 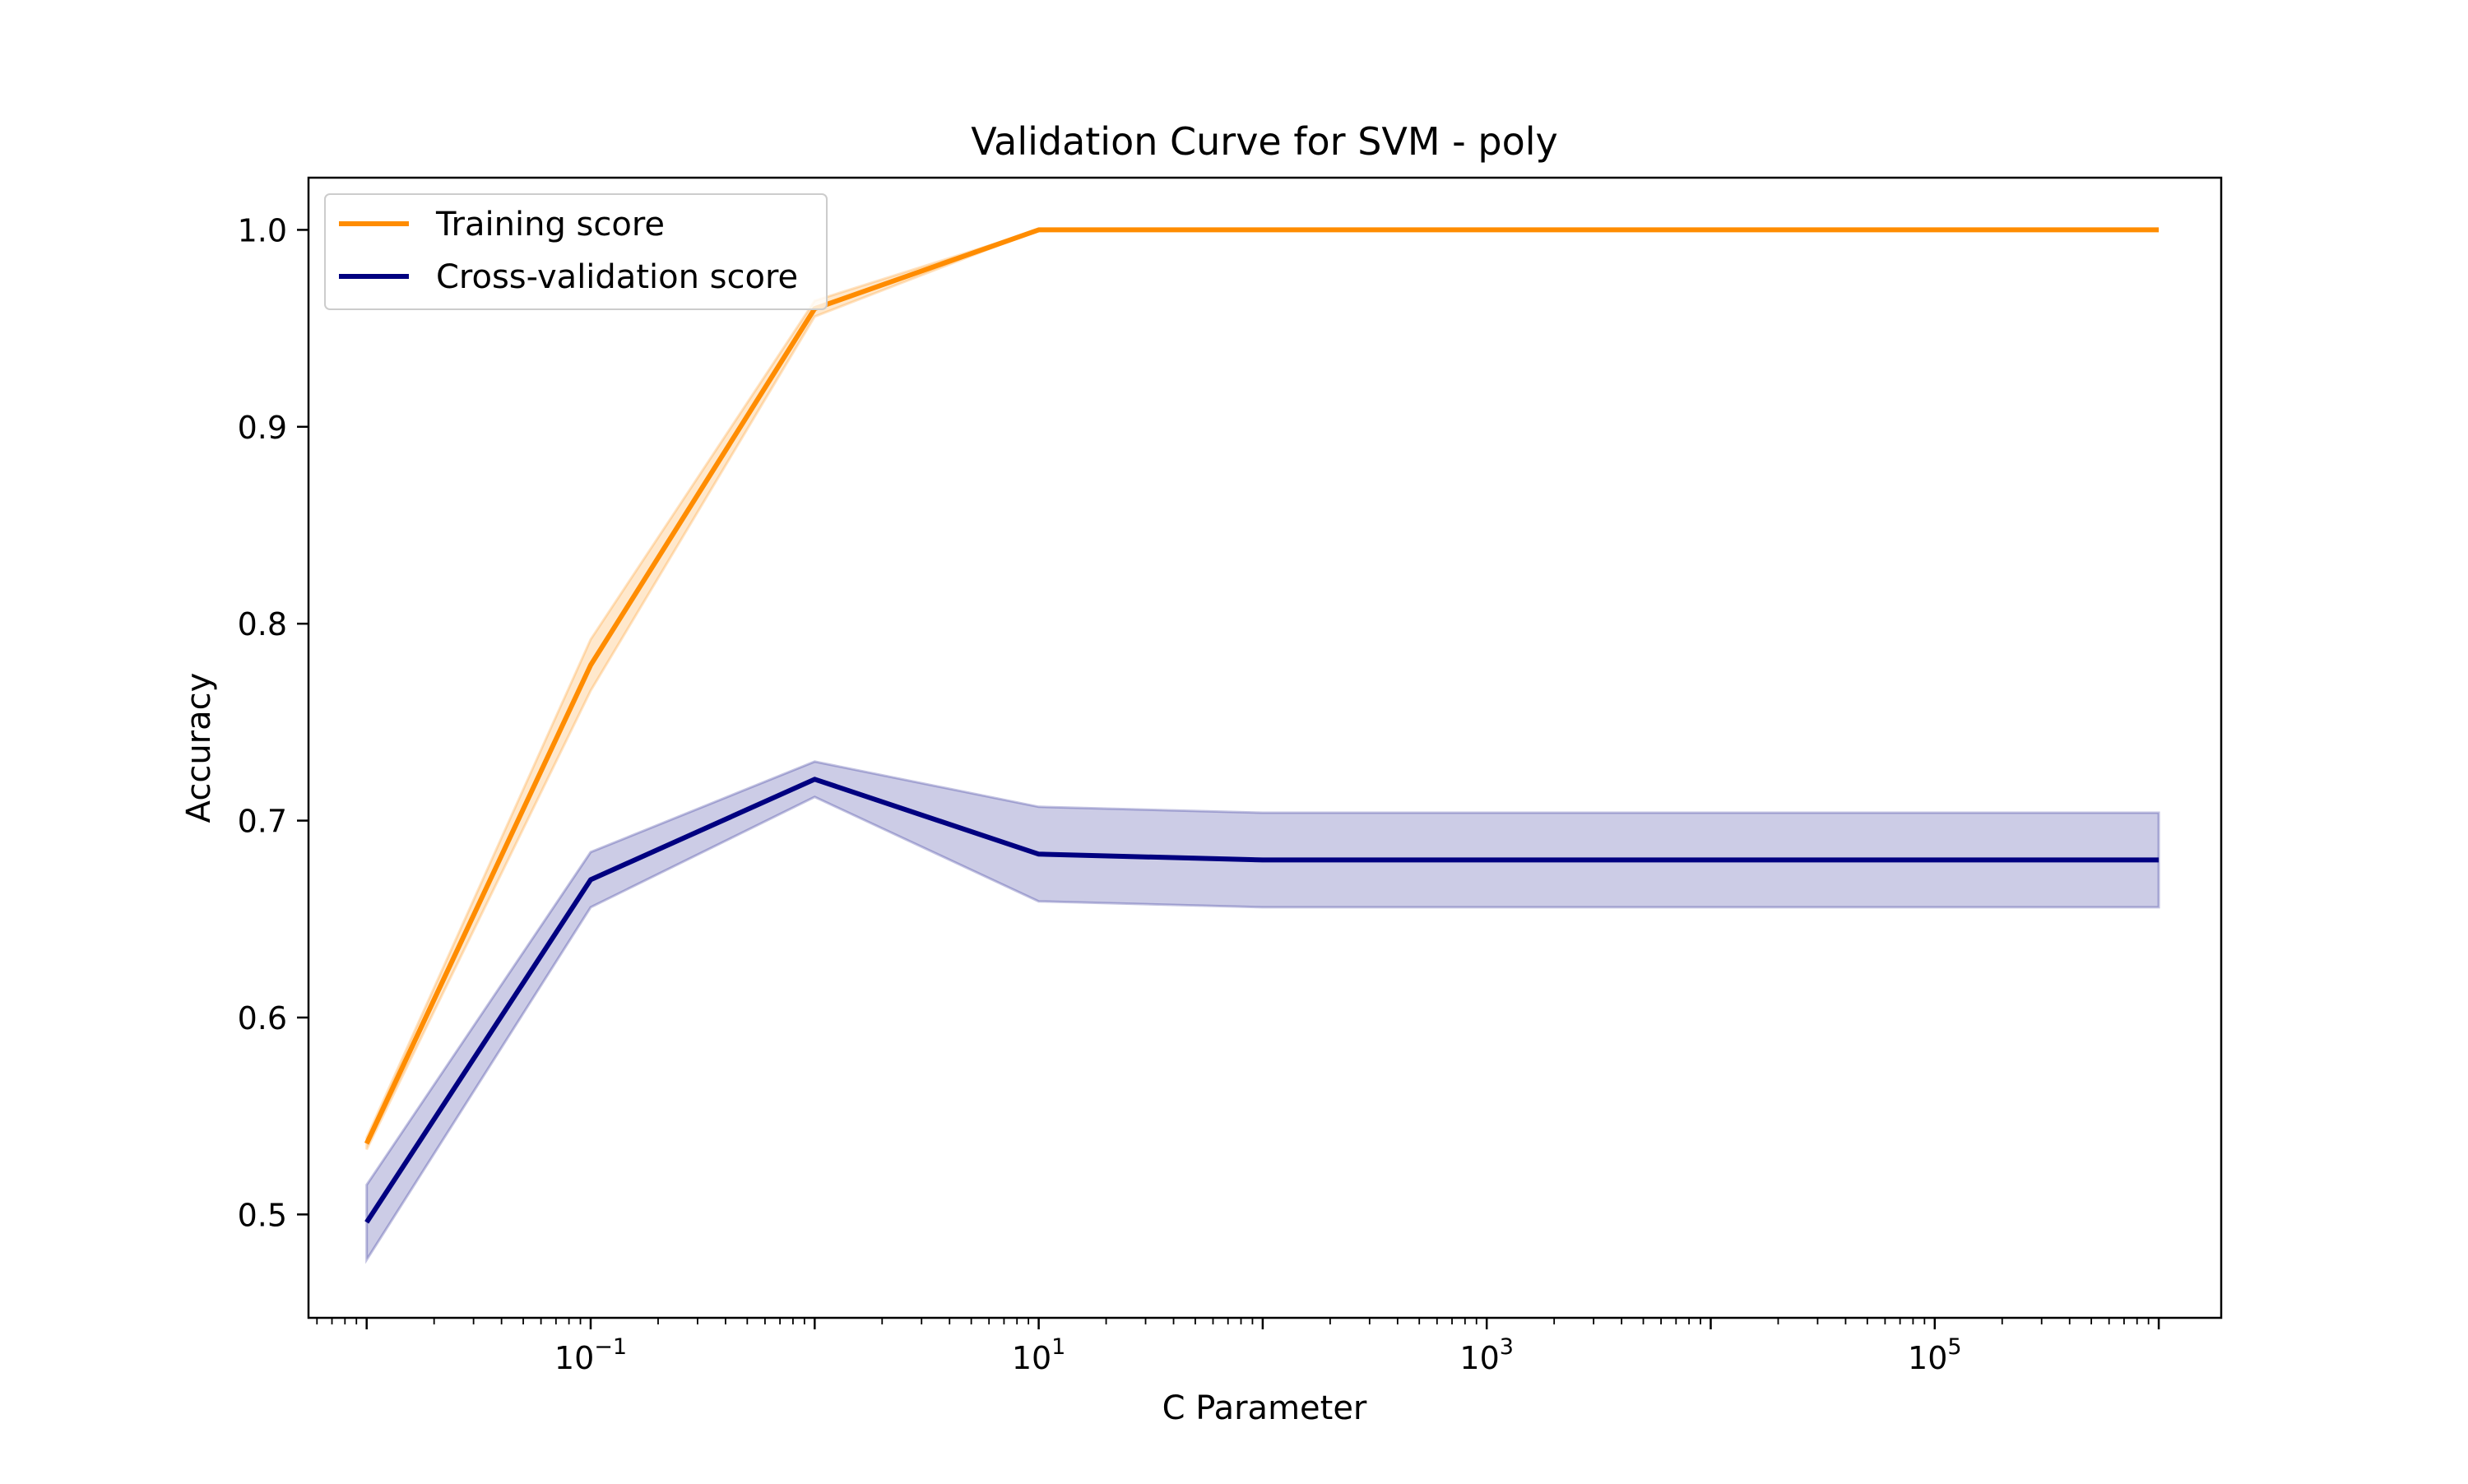 I want to click on y-tick-label: 0.7, so click(x=262, y=822).